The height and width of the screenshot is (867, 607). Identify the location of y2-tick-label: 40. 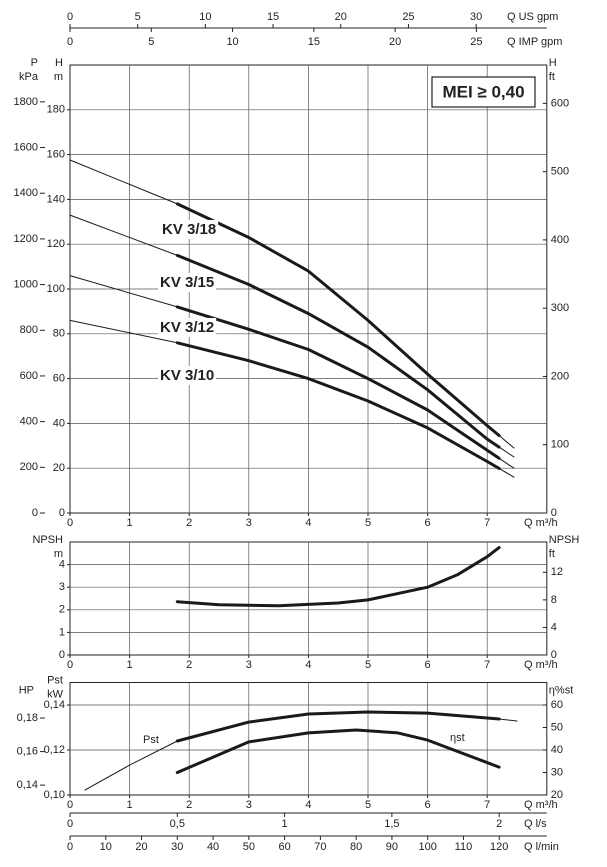
(557, 750).